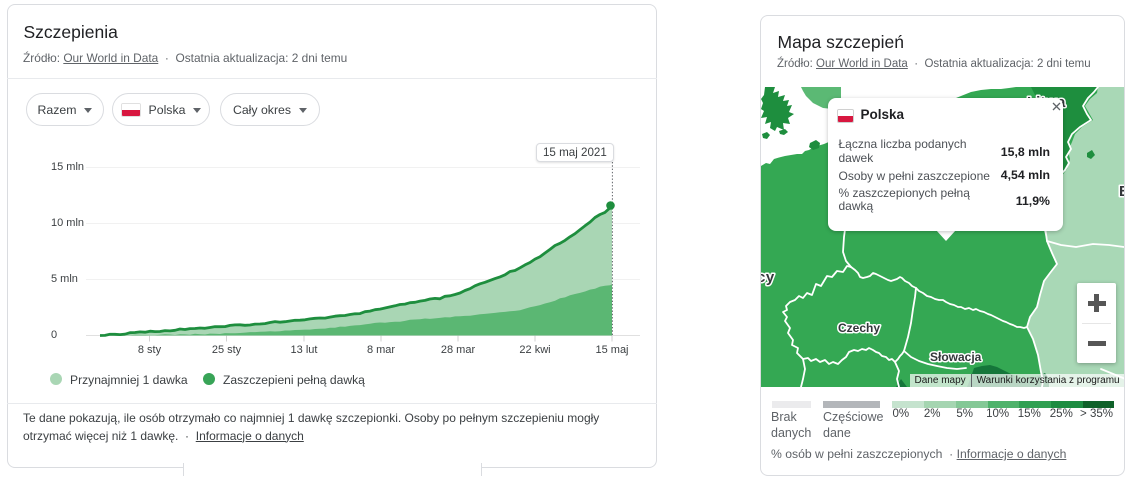 Image resolution: width=1132 pixels, height=483 pixels. I want to click on svg-text: Czechy, so click(859, 328).